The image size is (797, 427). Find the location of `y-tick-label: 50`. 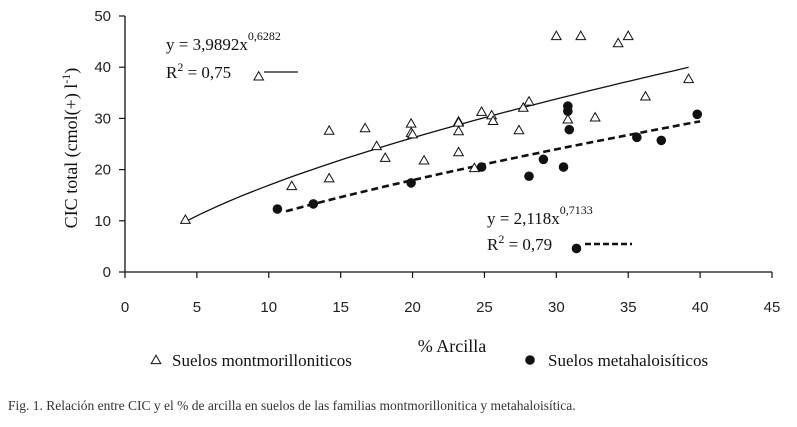

y-tick-label: 50 is located at coordinates (102, 16).